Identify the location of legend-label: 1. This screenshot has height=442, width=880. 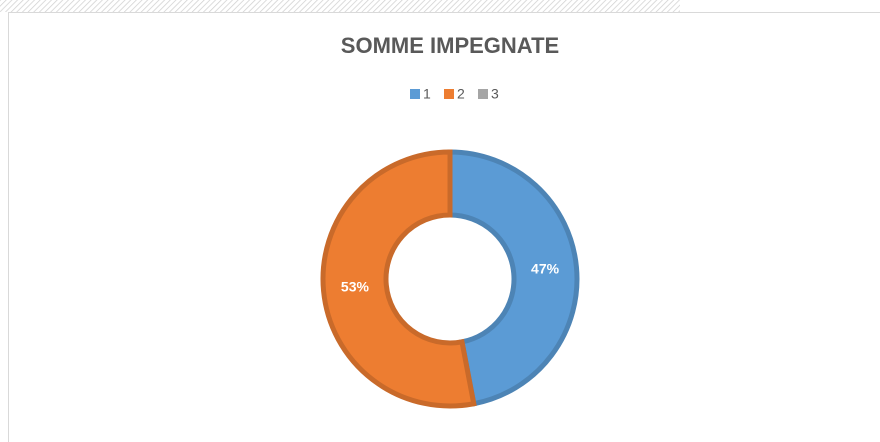
(427, 94).